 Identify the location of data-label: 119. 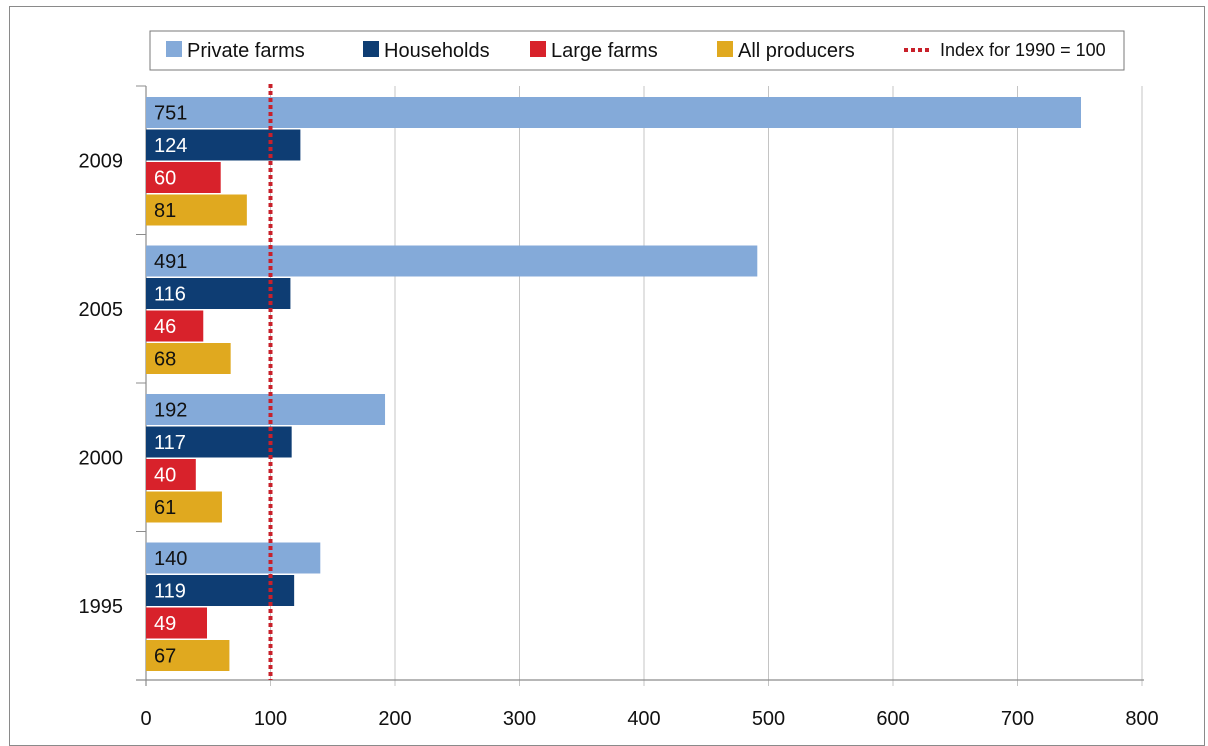
(170, 592).